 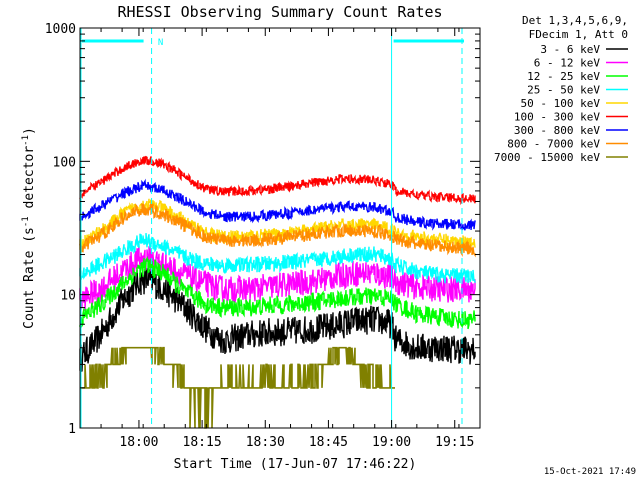 What do you see at coordinates (138, 442) in the screenshot?
I see `x-tick-label: 18:00` at bounding box center [138, 442].